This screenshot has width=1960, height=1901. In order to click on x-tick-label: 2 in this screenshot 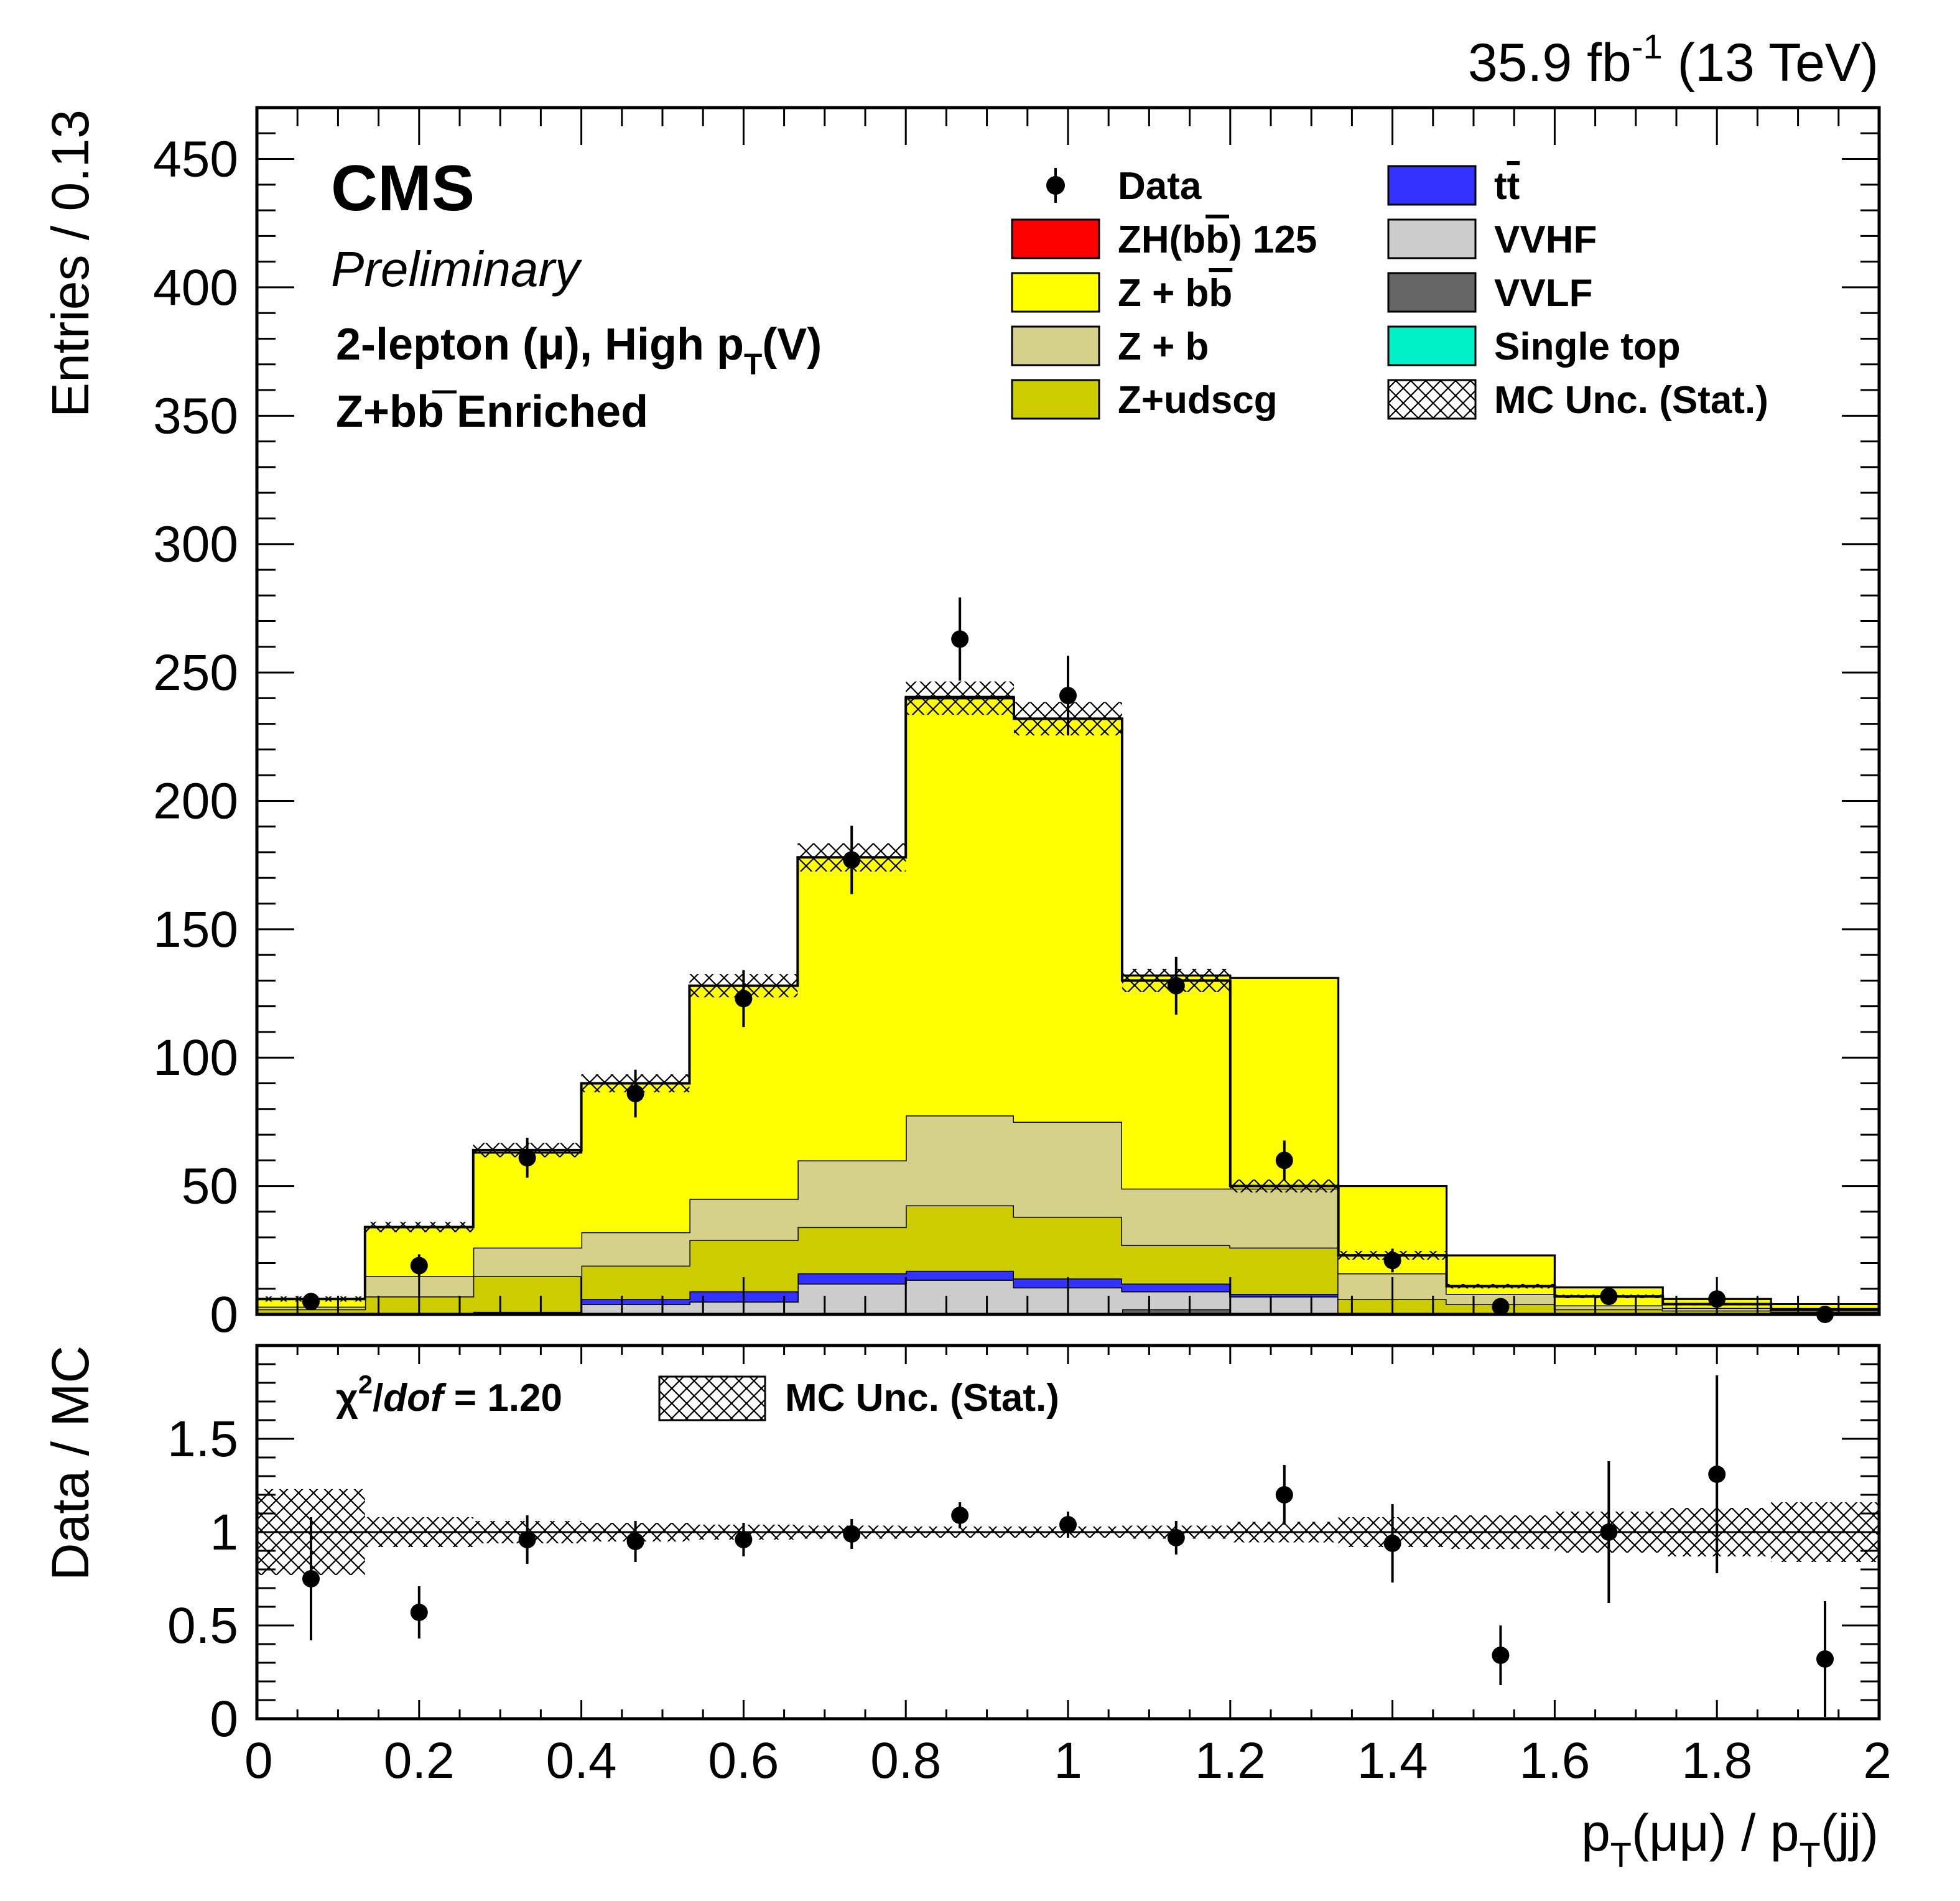, I will do `click(1877, 1760)`.